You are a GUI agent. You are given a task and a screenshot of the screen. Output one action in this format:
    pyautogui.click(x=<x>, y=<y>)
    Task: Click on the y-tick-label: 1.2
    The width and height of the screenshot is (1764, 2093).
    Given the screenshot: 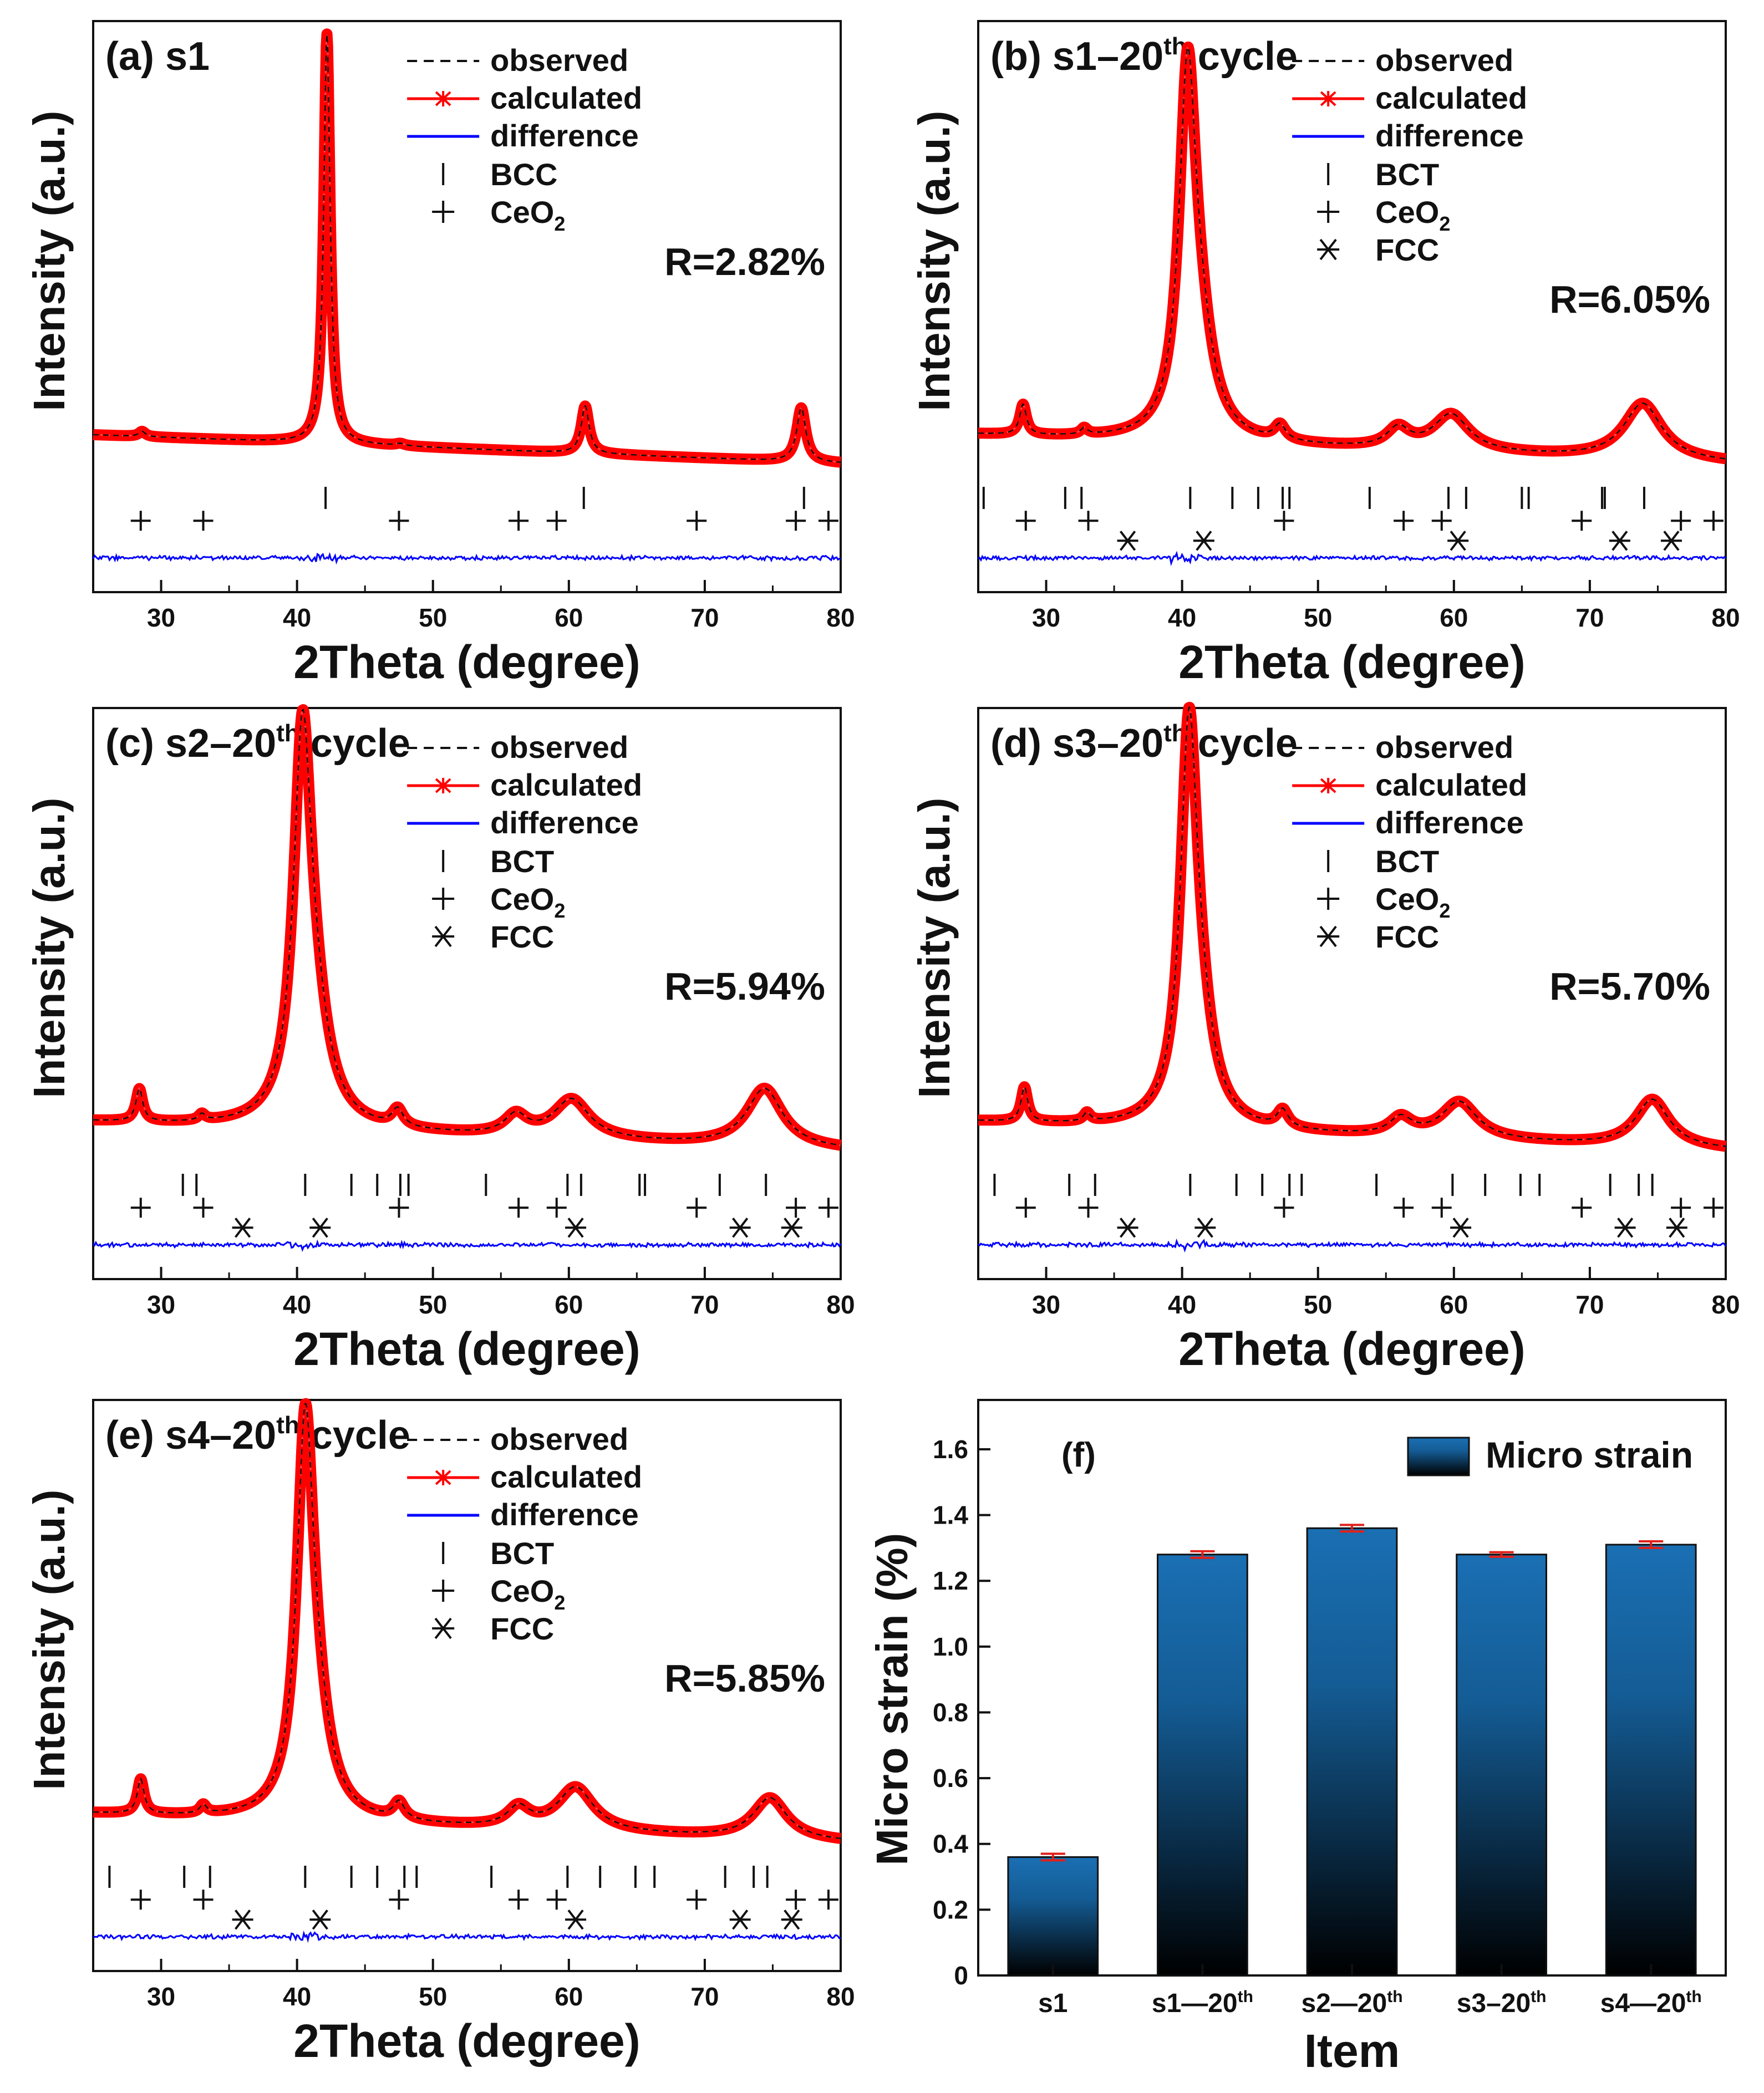 What is the action you would take?
    pyautogui.click(x=950, y=1581)
    